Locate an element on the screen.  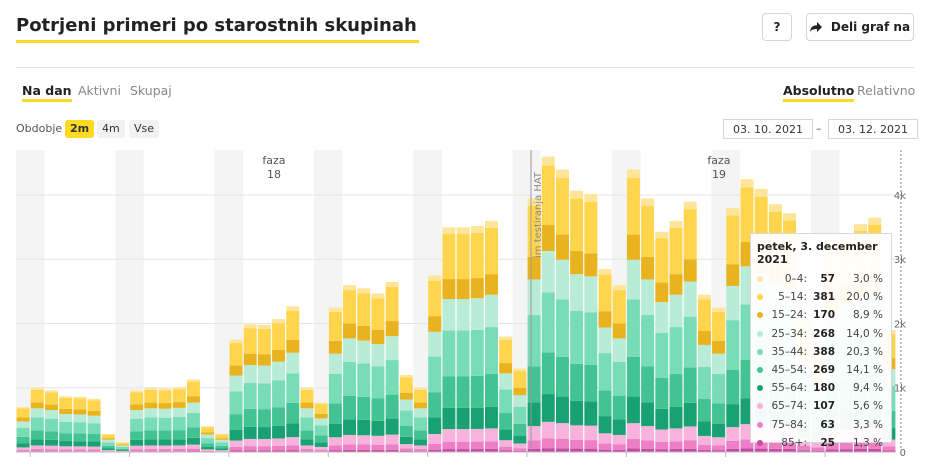
legend-dot-icon is located at coordinates (760, 279).